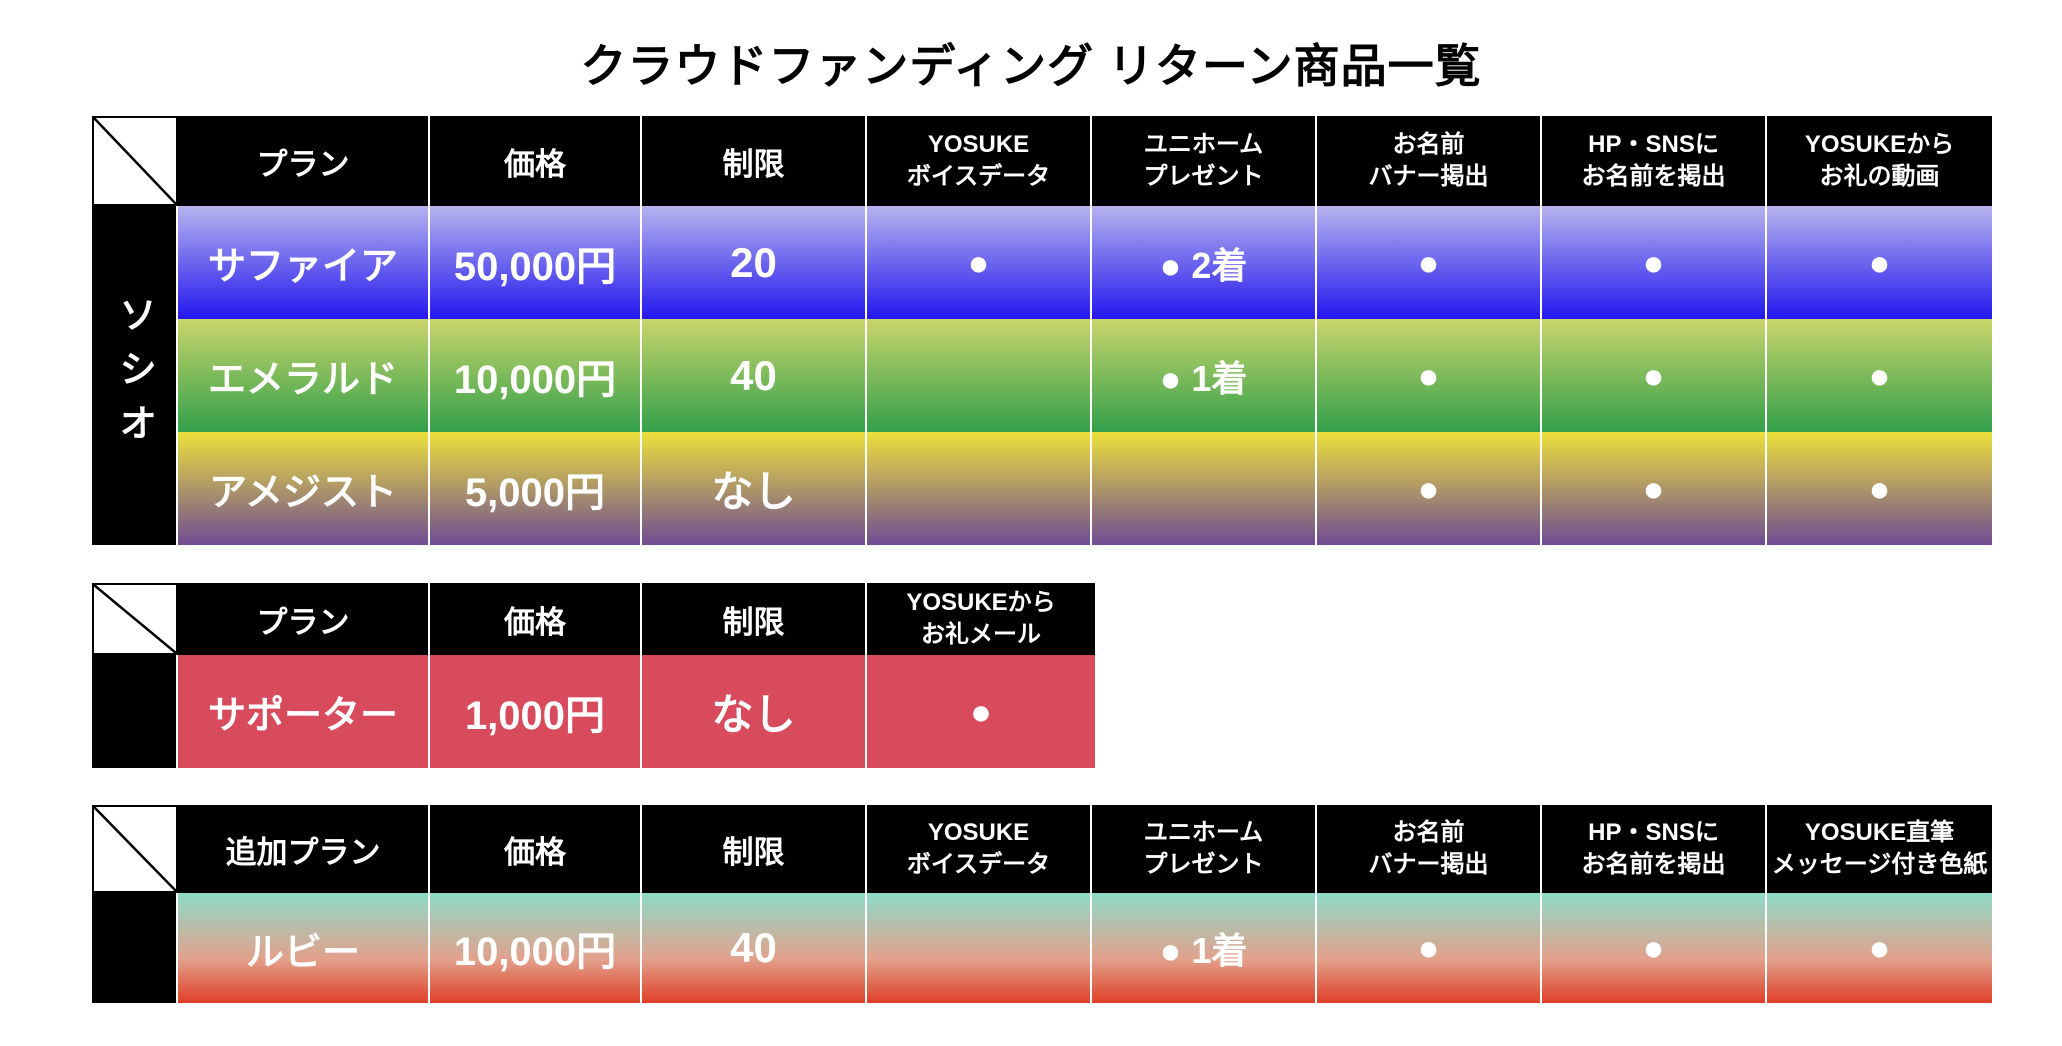 Image resolution: width=2062 pixels, height=1046 pixels. Describe the element at coordinates (304, 711) in the screenshot. I see `plan-name-cell: サポーター` at that location.